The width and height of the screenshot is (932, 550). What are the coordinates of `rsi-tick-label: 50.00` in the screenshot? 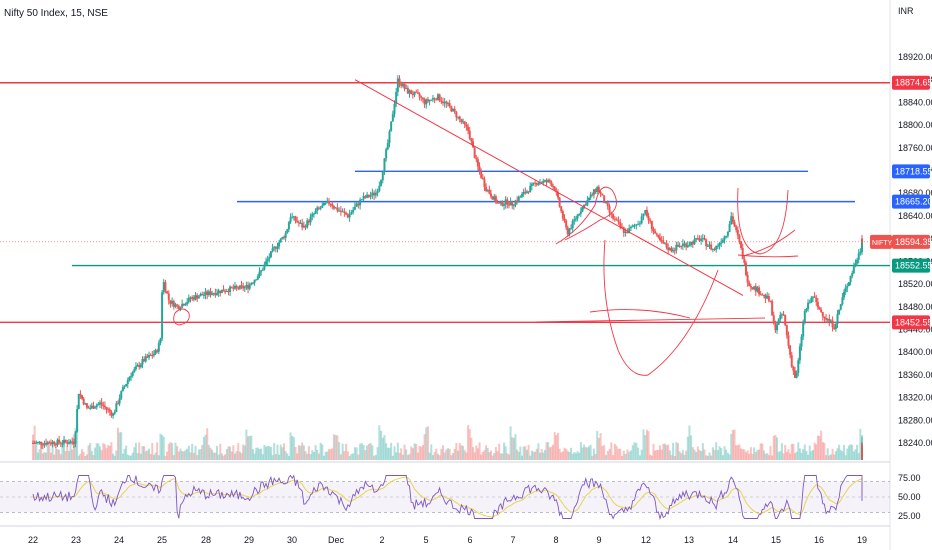 It's located at (909, 497).